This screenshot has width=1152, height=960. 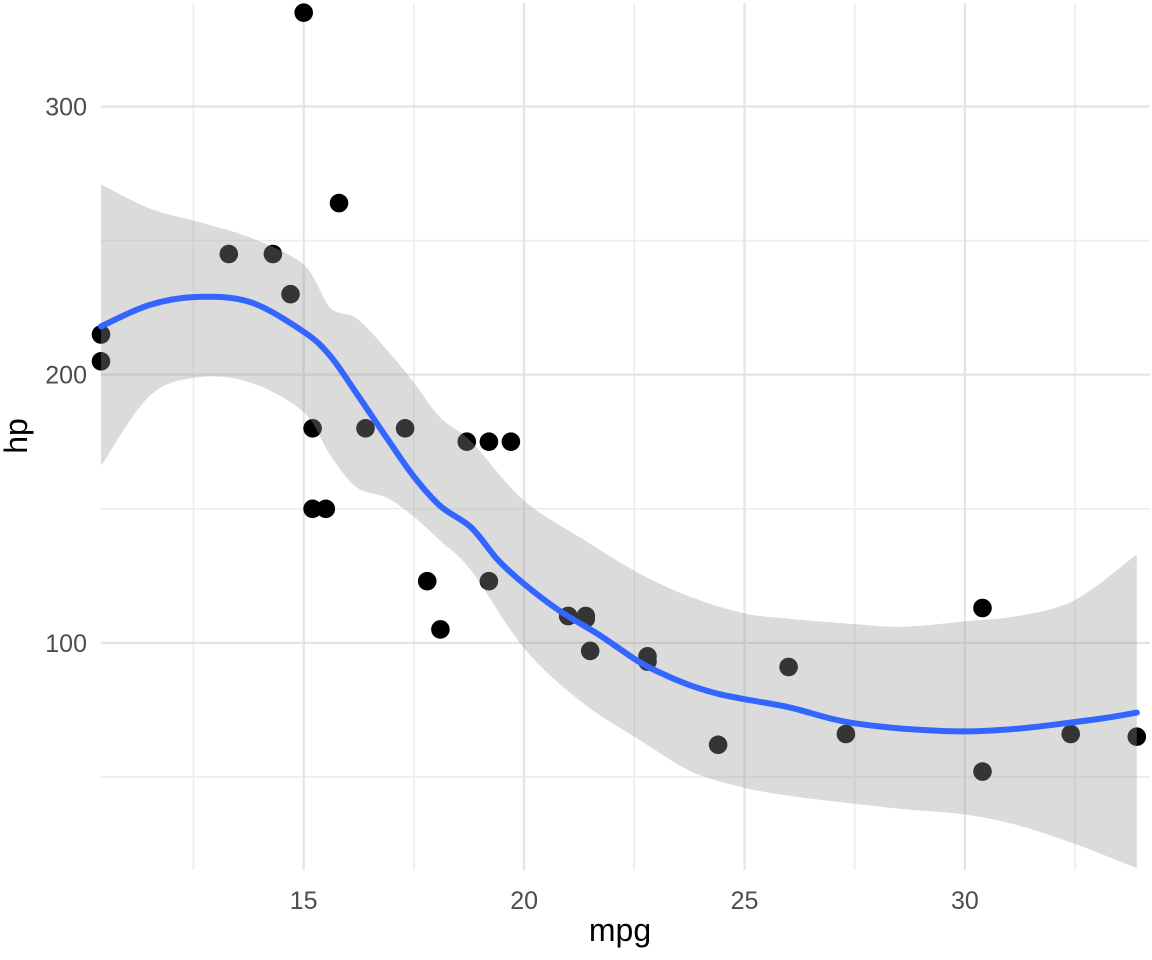 I want to click on y-tick-label: 300, so click(x=66, y=108).